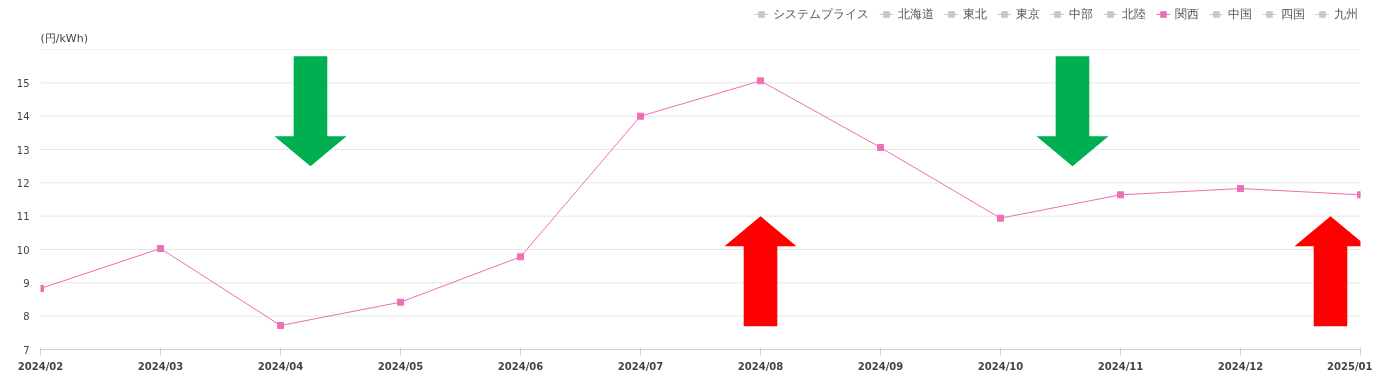  I want to click on x-tick-label: 2024/02, so click(40, 366).